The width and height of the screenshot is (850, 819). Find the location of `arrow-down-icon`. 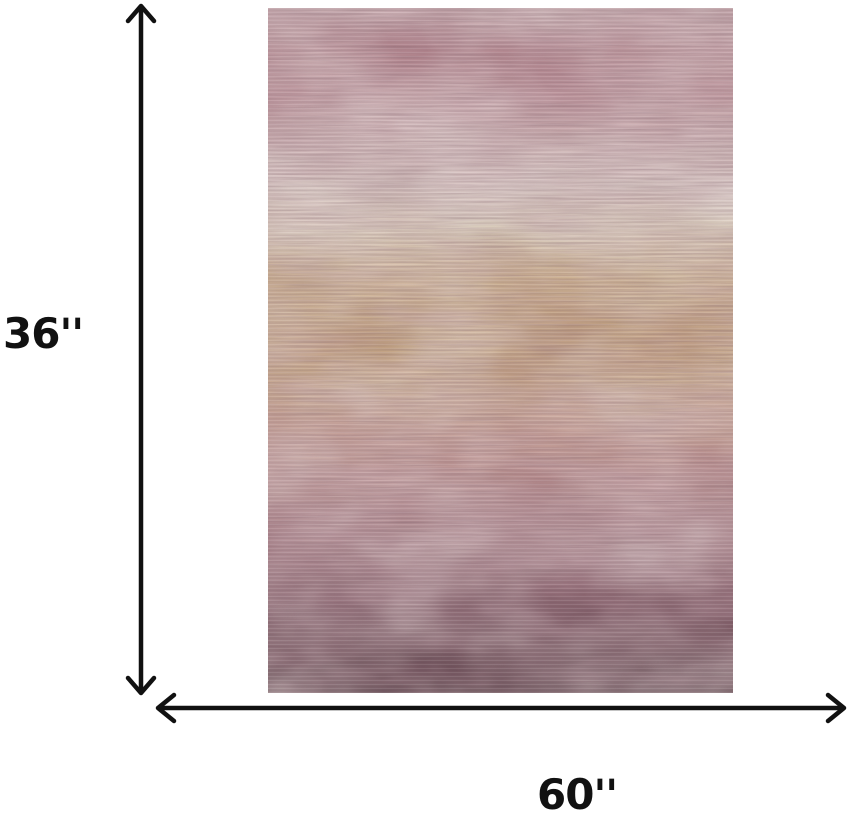

arrow-down-icon is located at coordinates (141, 685).